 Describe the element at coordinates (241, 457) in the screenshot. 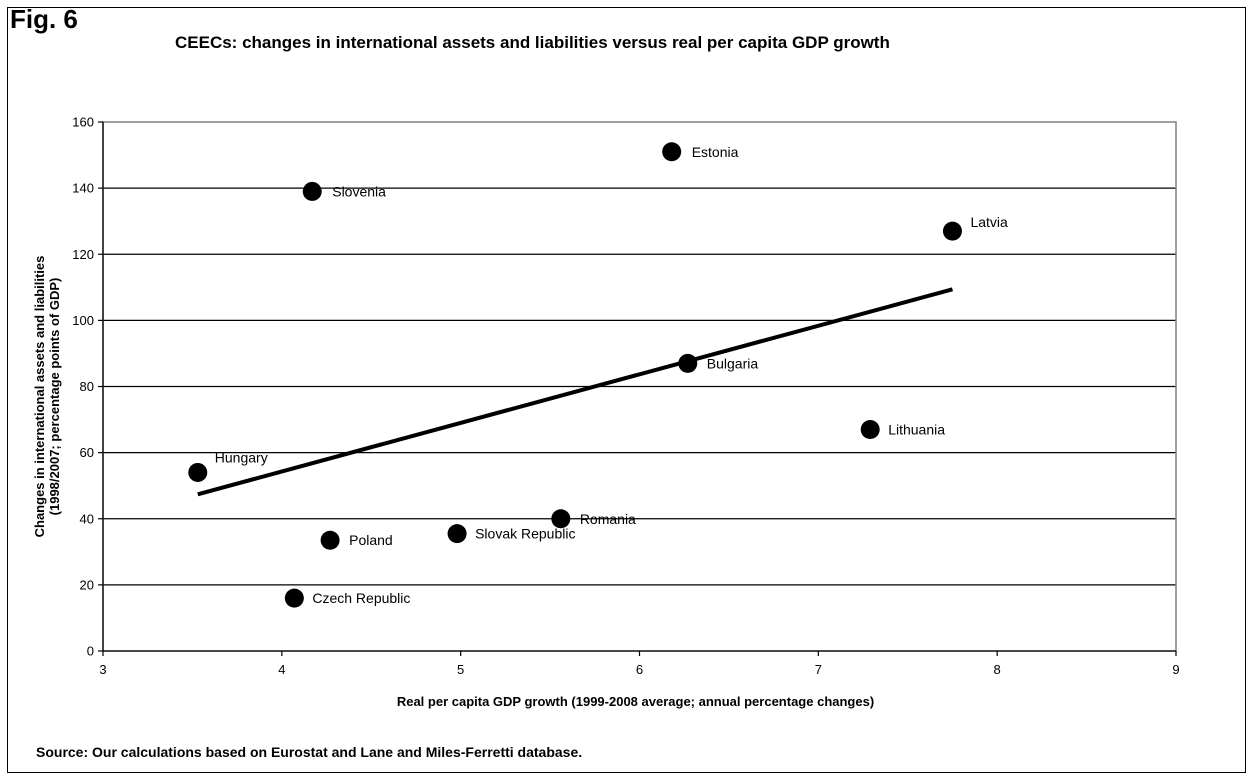

I see `data-point-label: Hungary` at that location.